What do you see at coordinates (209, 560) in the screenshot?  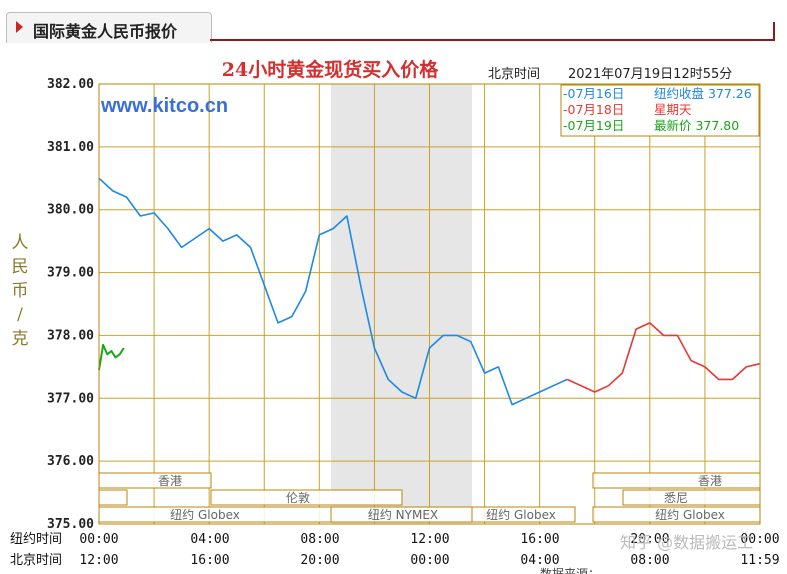 I see `x-tick-label-beijing: 16:00` at bounding box center [209, 560].